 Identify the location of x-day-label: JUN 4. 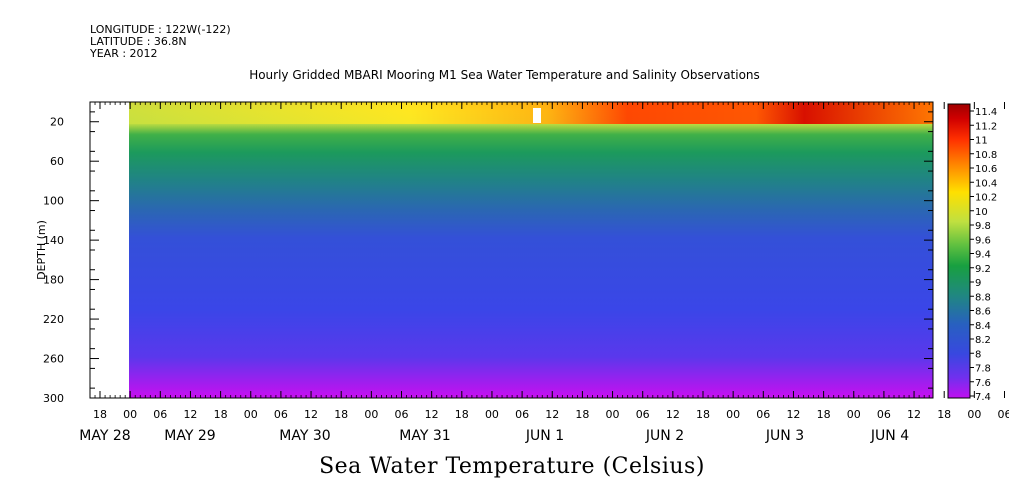
(889, 436).